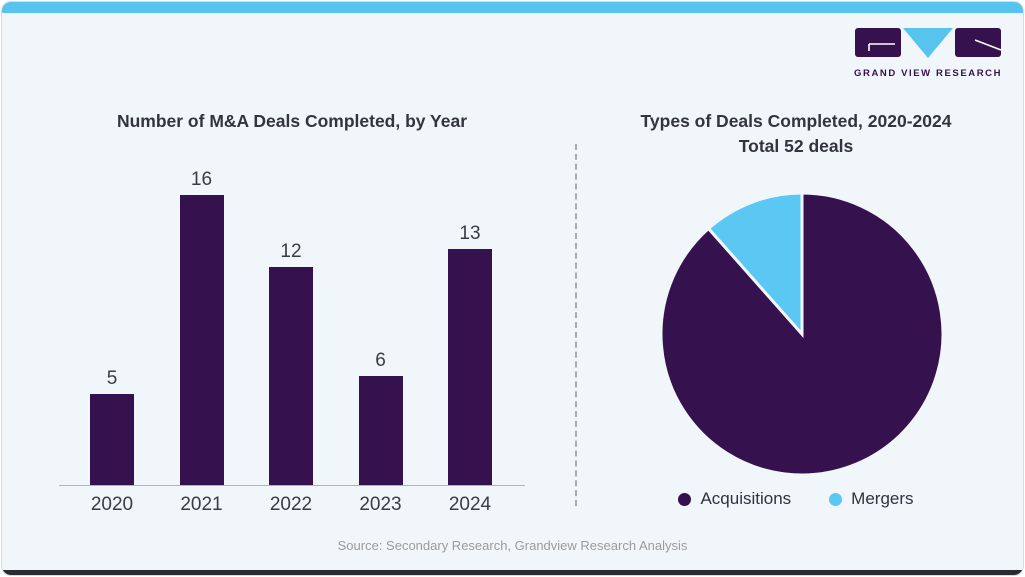 The width and height of the screenshot is (1025, 577). What do you see at coordinates (292, 485) in the screenshot?
I see `x-axis-line` at bounding box center [292, 485].